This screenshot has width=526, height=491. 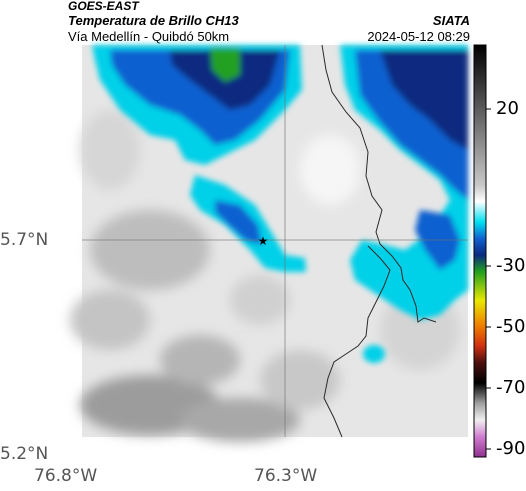 What do you see at coordinates (286, 476) in the screenshot?
I see `lon-label-76.3: 76.3°W` at bounding box center [286, 476].